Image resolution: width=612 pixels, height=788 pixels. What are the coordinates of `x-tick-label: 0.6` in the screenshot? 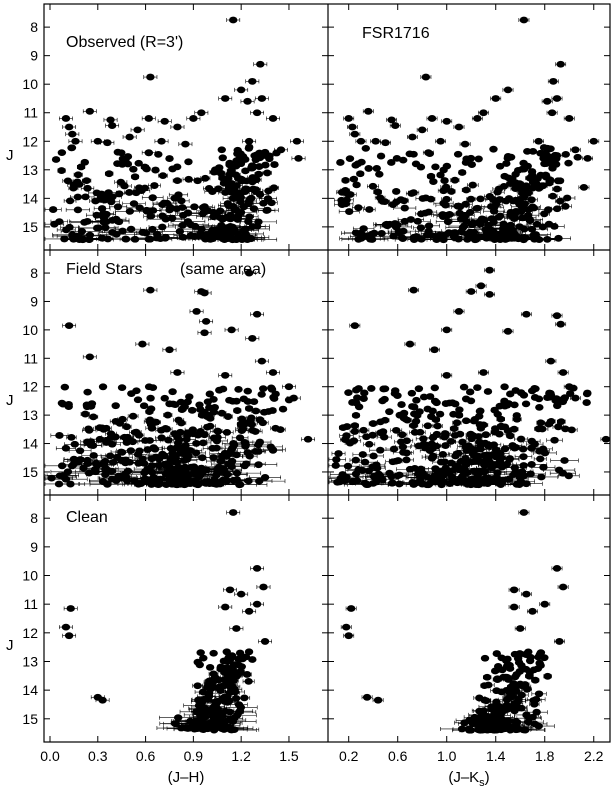 It's located at (398, 756).